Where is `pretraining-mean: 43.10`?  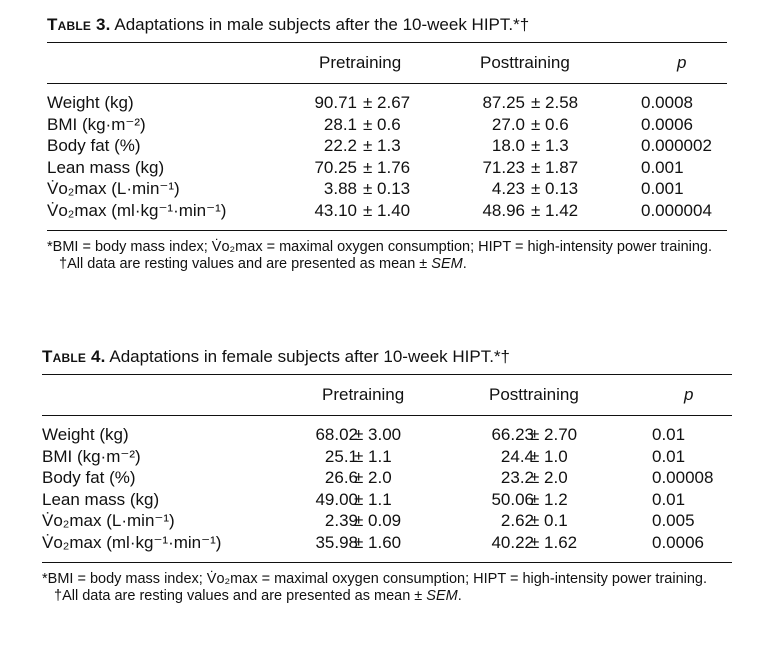
pretraining-mean: 43.10 is located at coordinates (335, 210).